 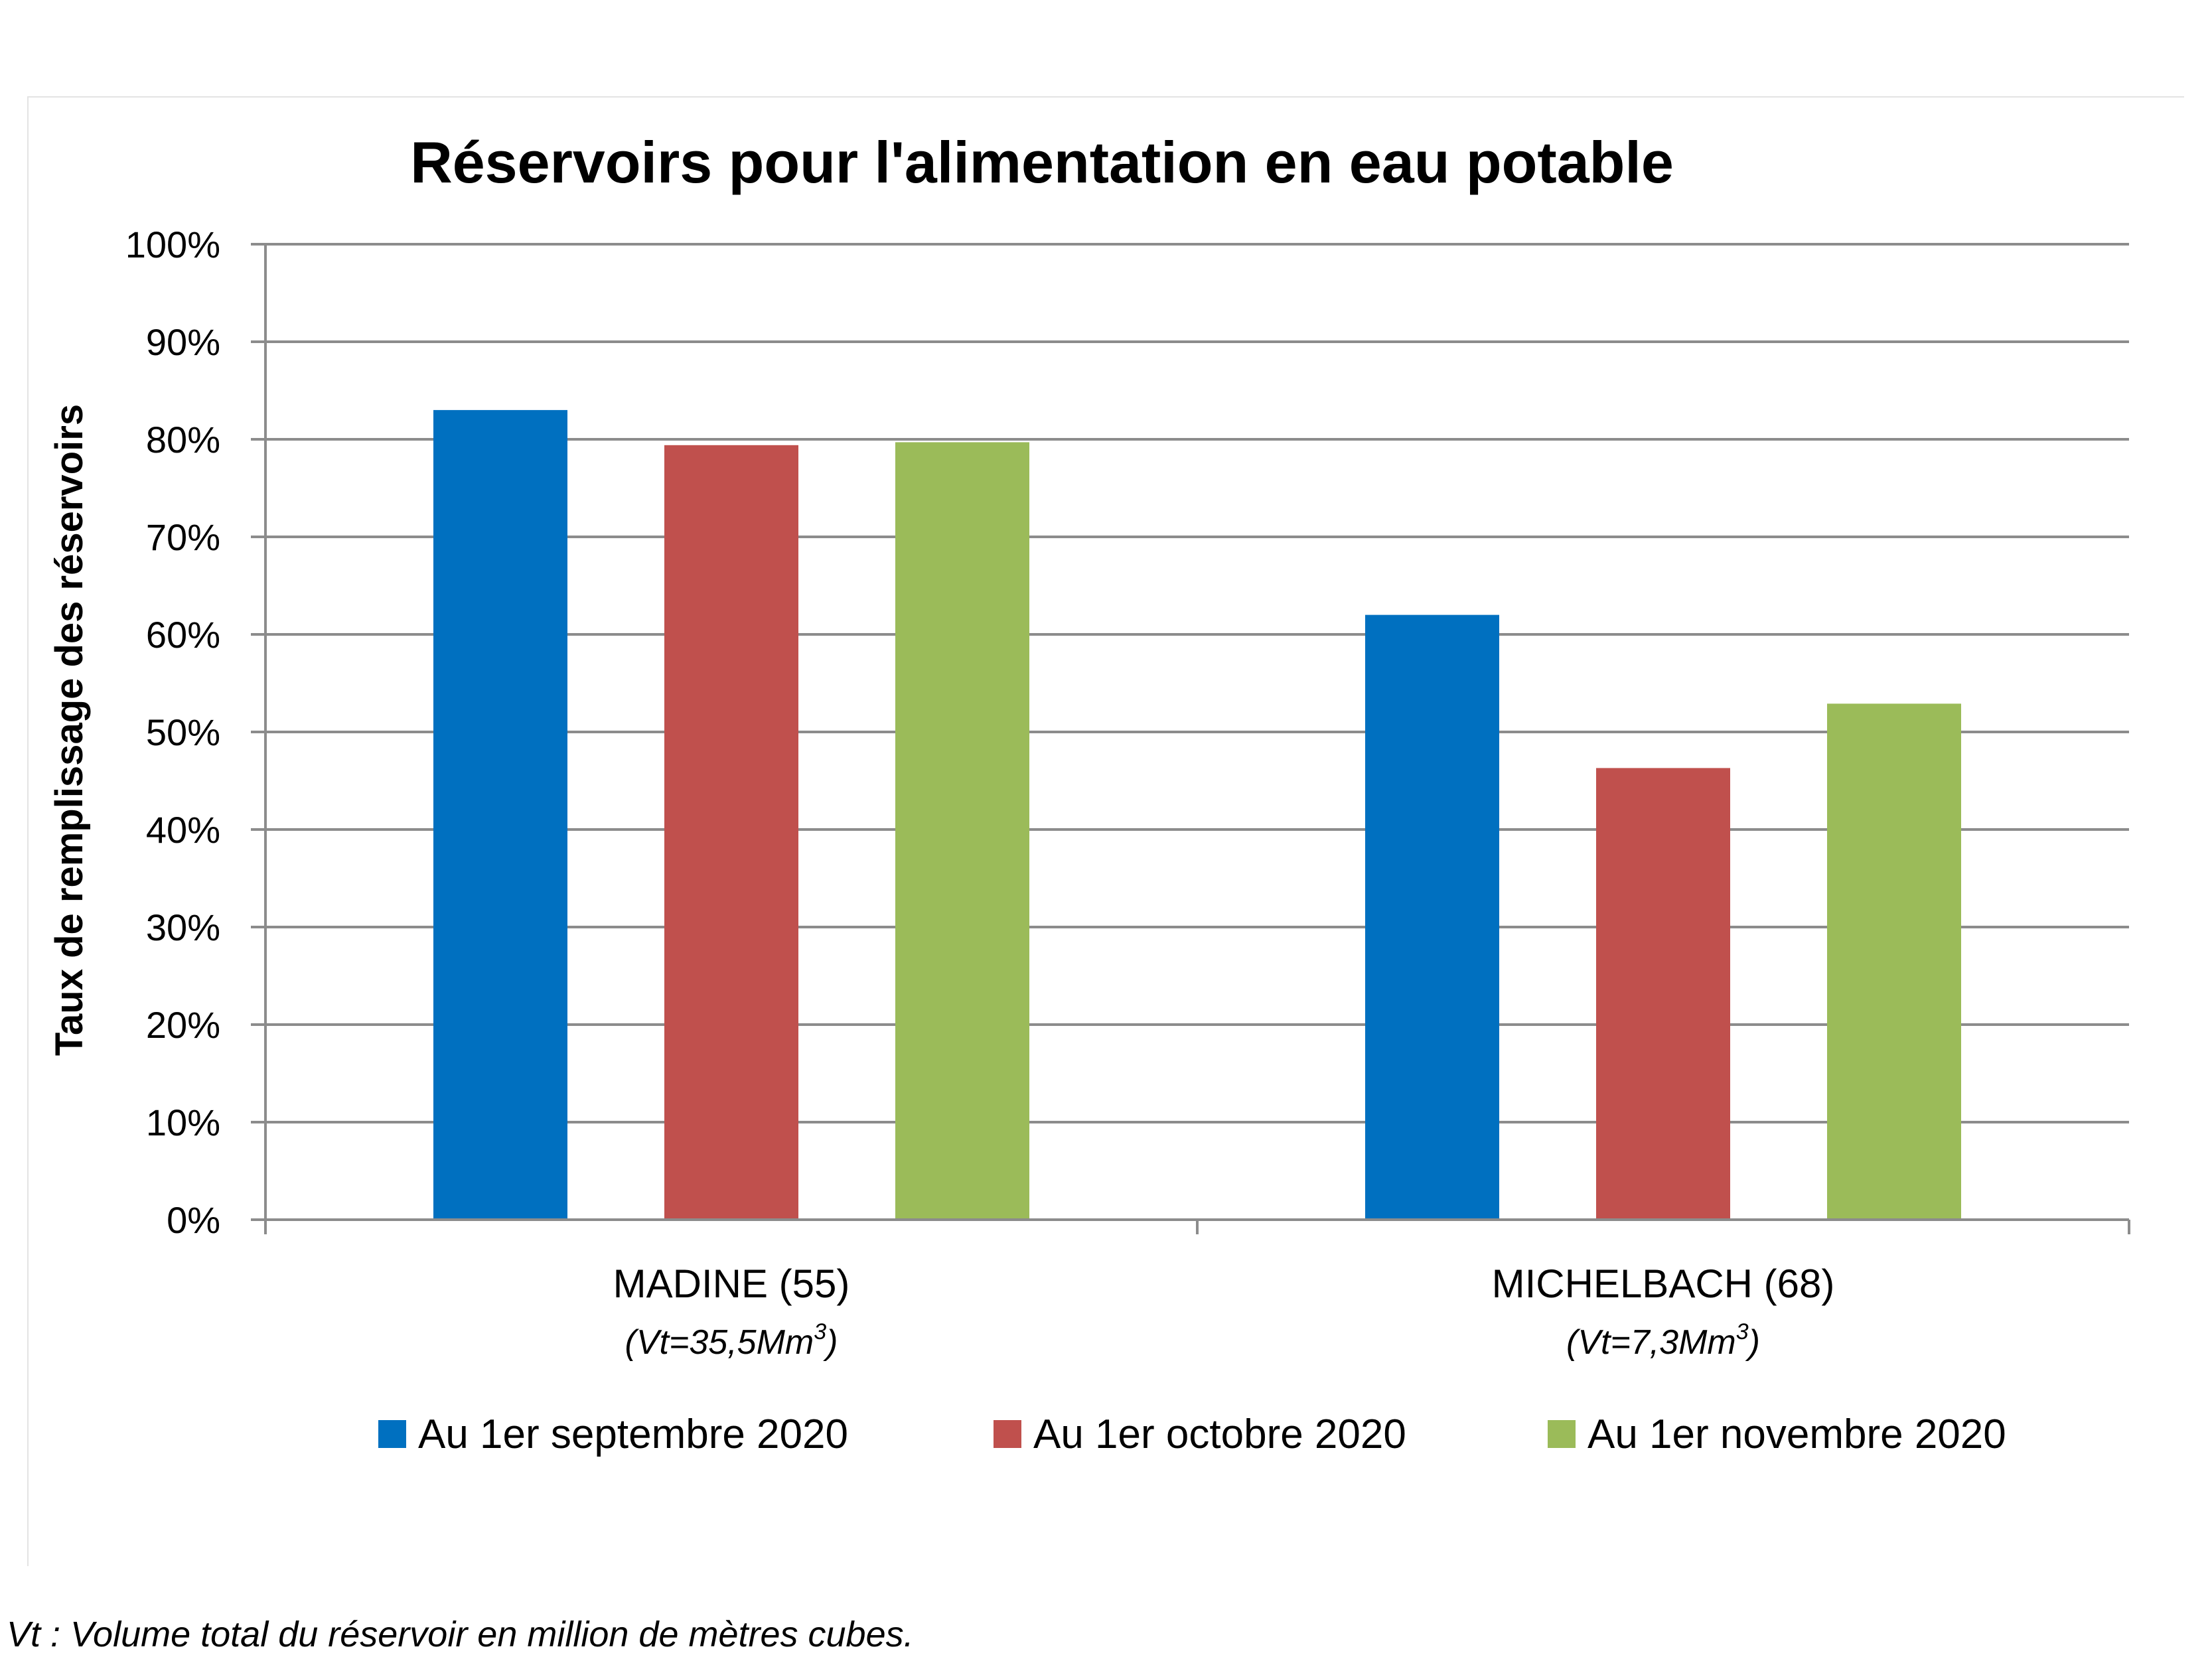 I want to click on y-tick-label: 20%, so click(x=183, y=1025).